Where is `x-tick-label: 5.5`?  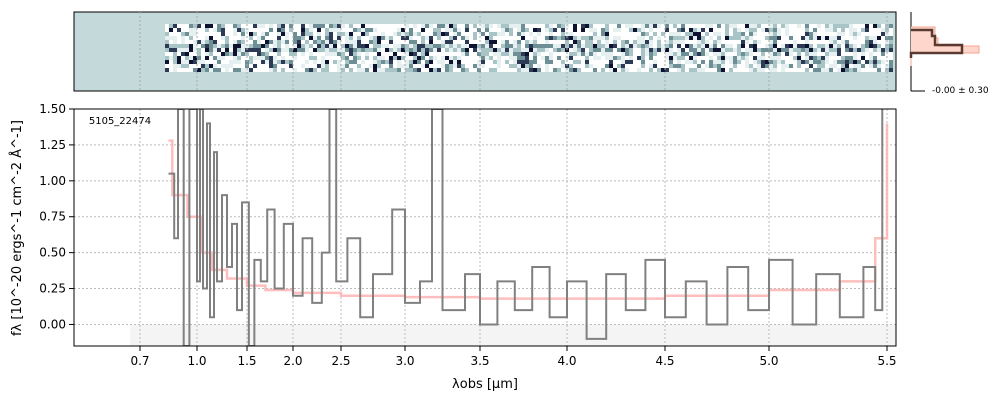 x-tick-label: 5.5 is located at coordinates (886, 361).